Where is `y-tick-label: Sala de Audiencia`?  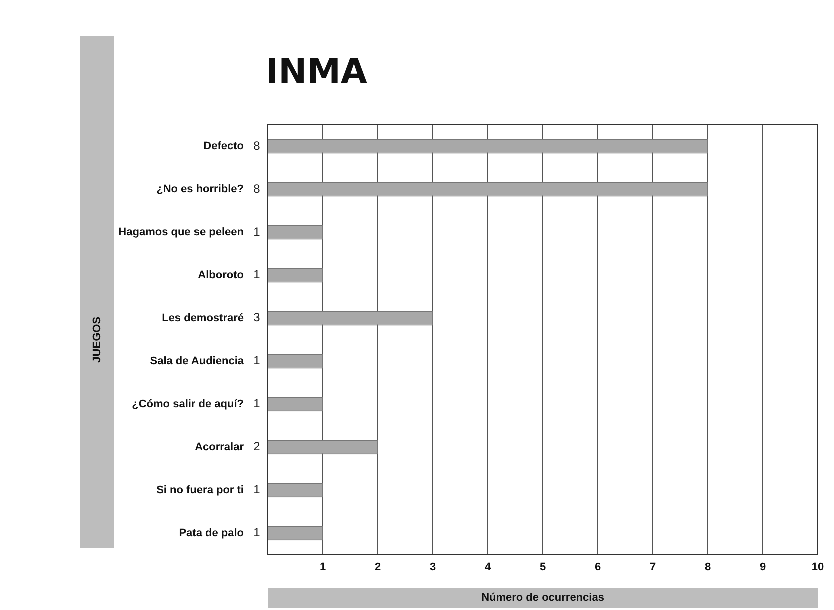
y-tick-label: Sala de Audiencia is located at coordinates (197, 361).